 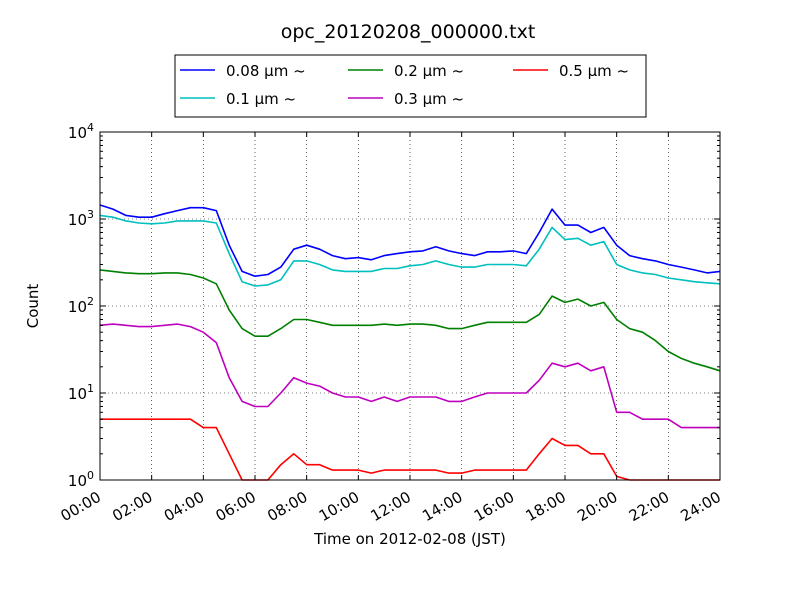 What do you see at coordinates (494, 506) in the screenshot?
I see `x-tick-label: 16:00` at bounding box center [494, 506].